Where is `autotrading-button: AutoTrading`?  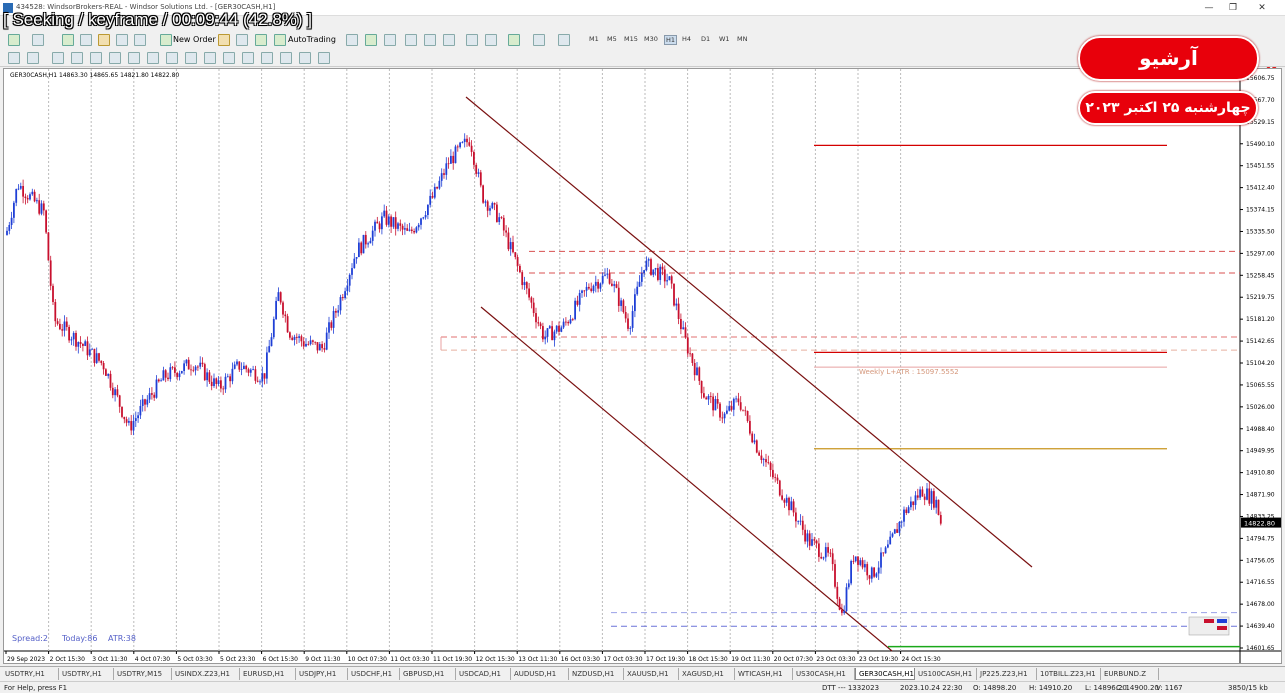 autotrading-button: AutoTrading is located at coordinates (312, 39).